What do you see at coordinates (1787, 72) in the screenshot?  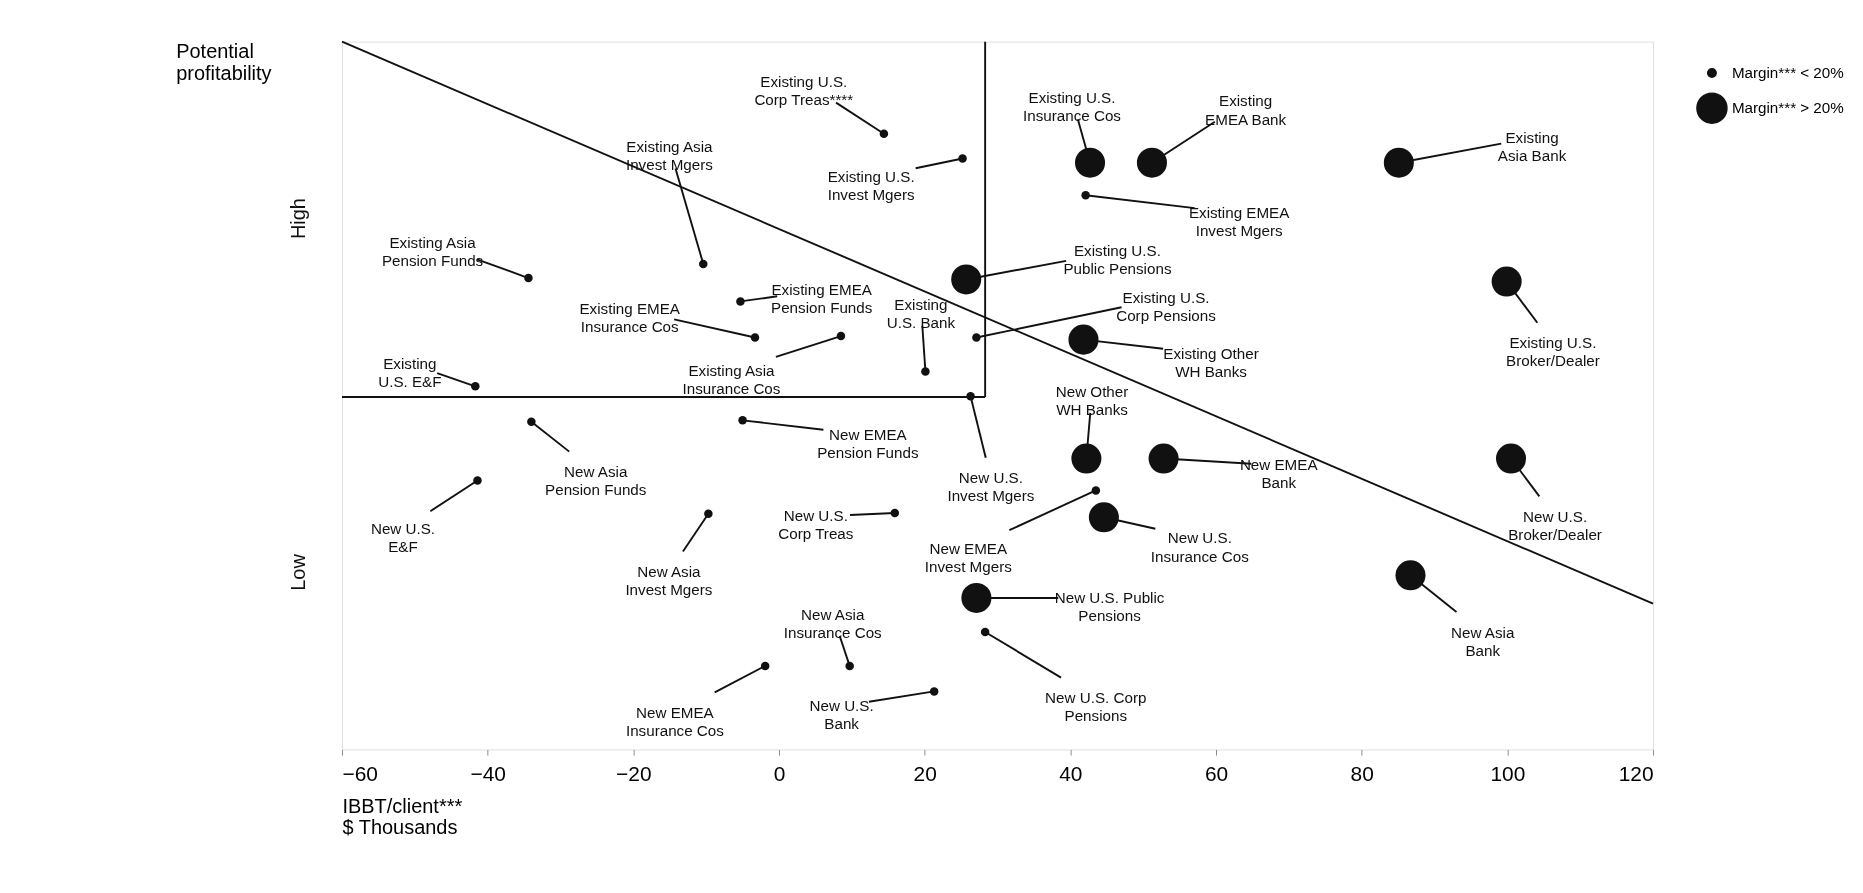 I see `legend-label: Margin*** < 20%` at bounding box center [1787, 72].